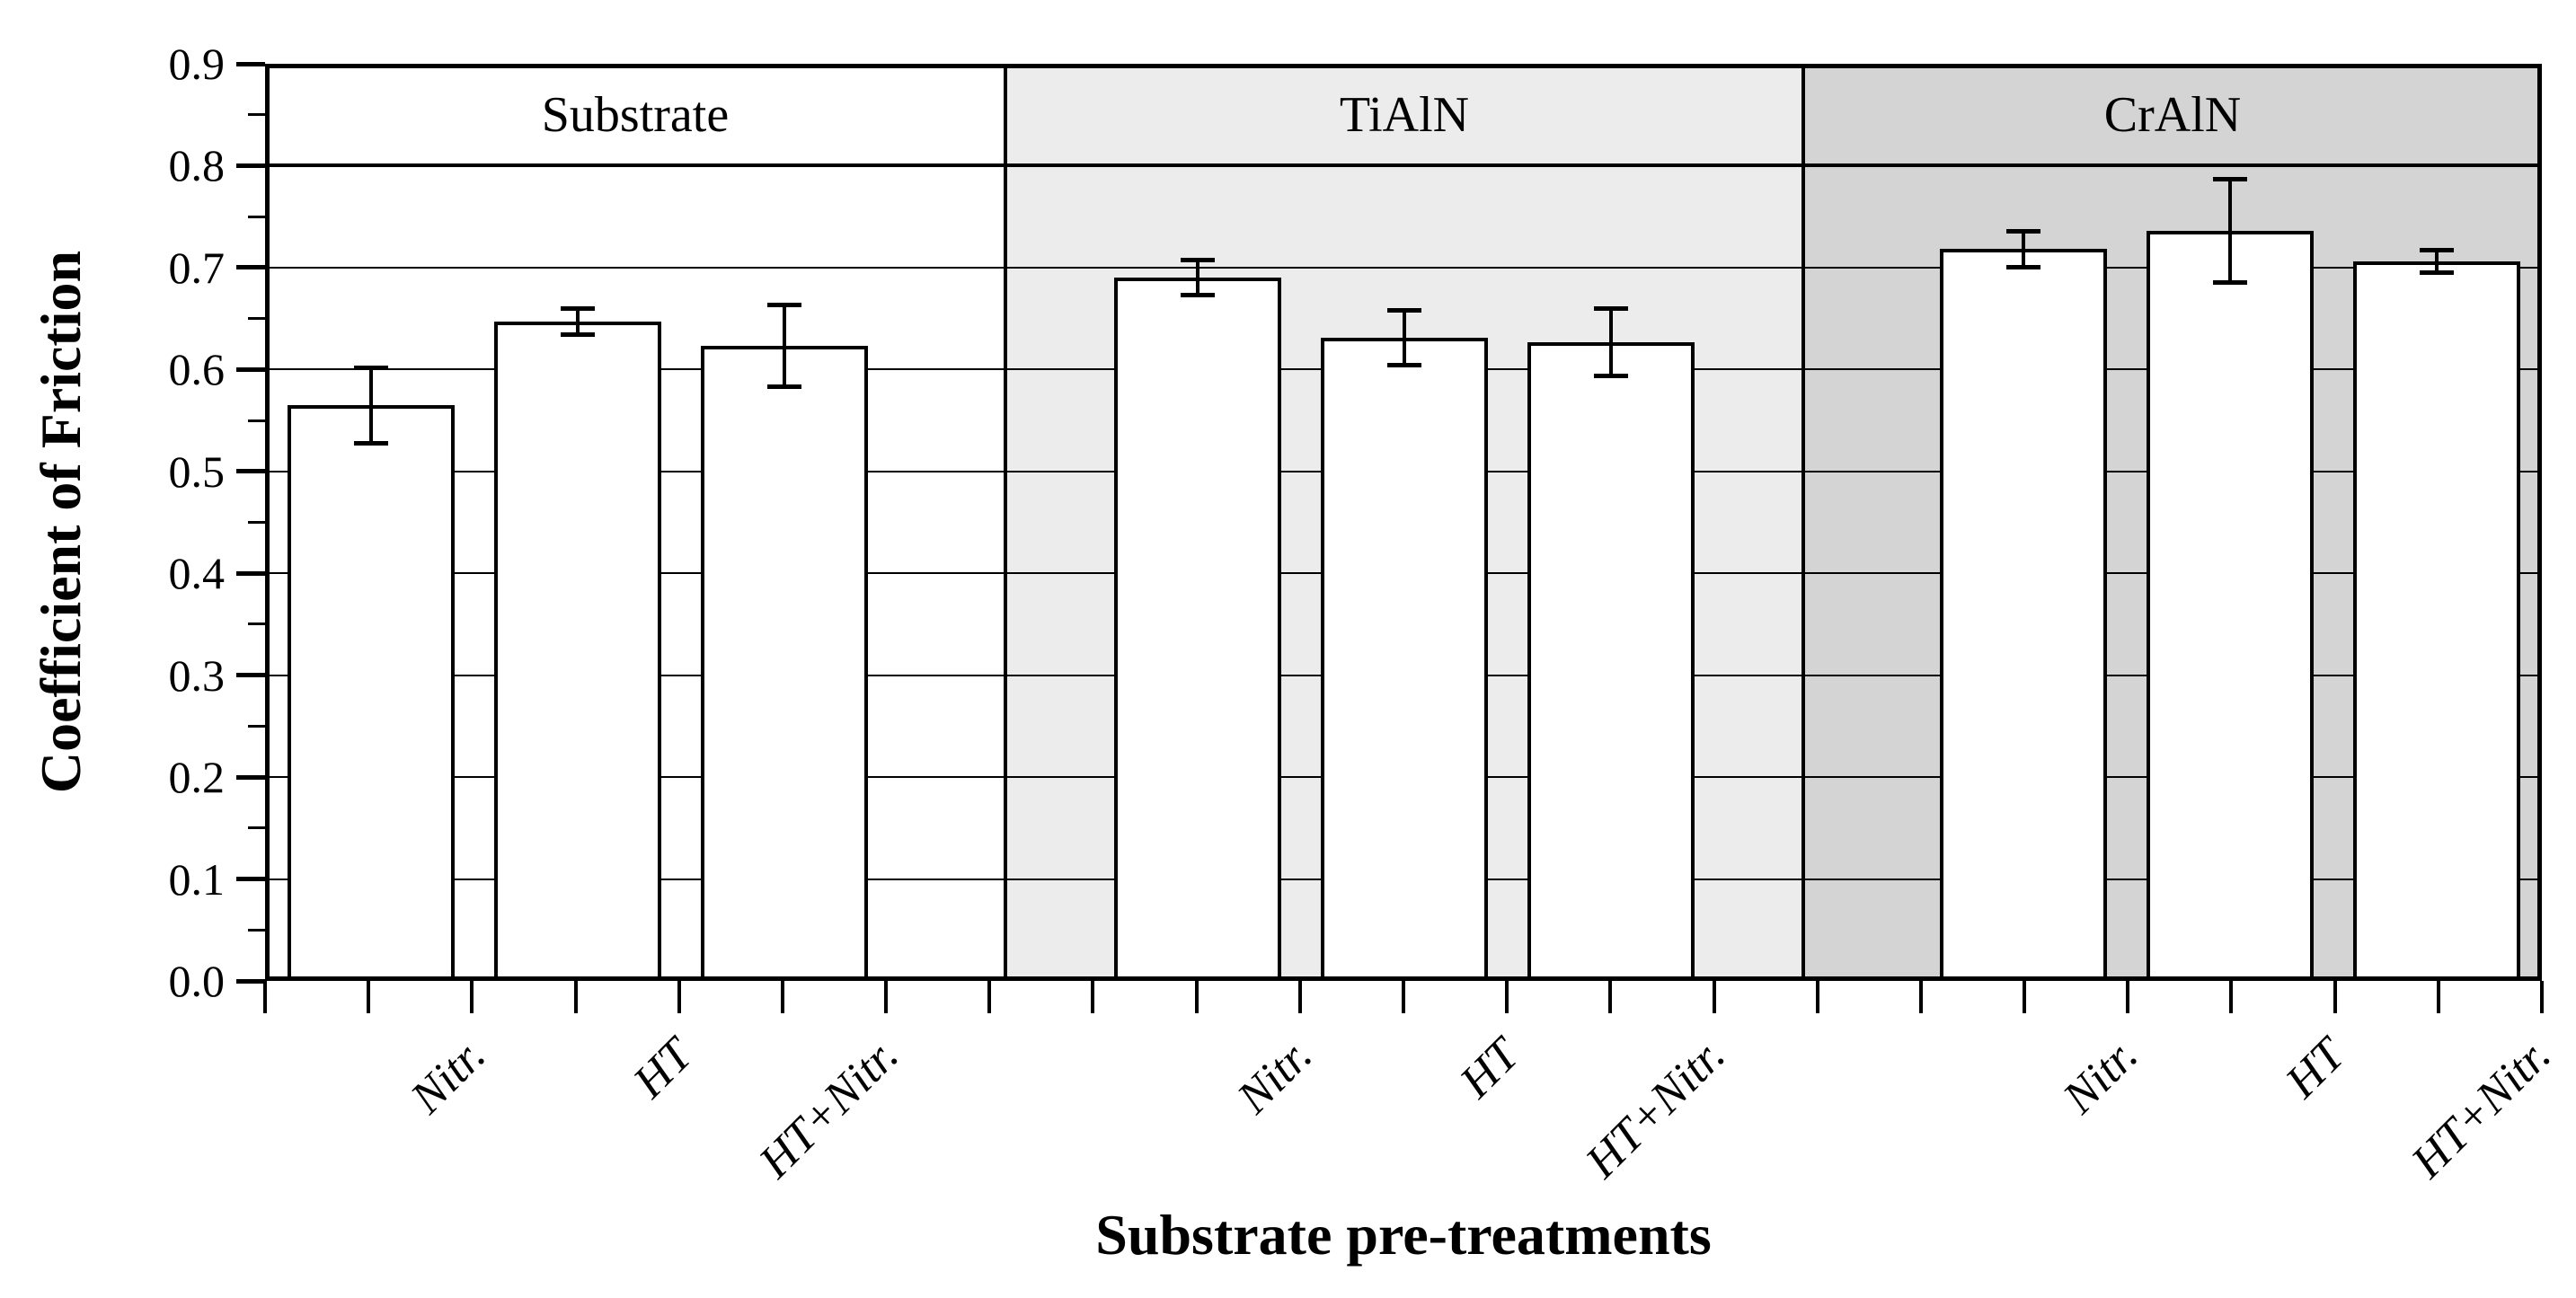  What do you see at coordinates (197, 777) in the screenshot?
I see `y-tick-label-0.2: 0.2` at bounding box center [197, 777].